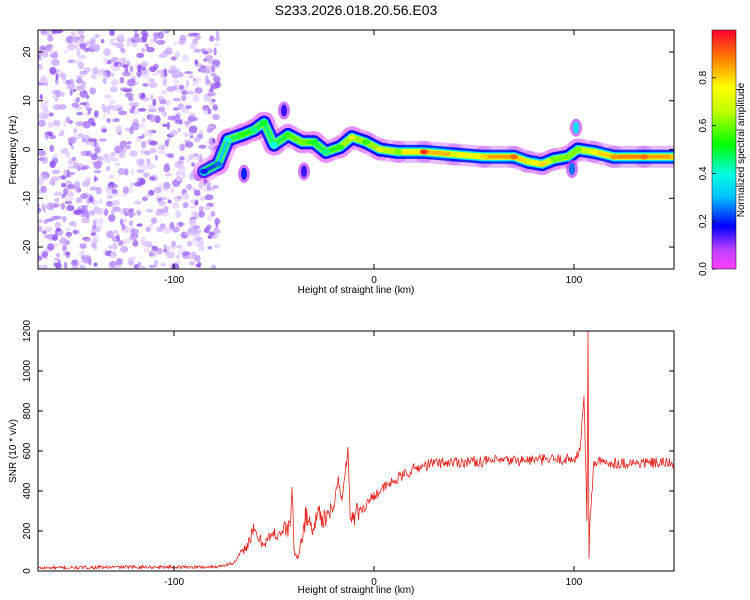 Image resolution: width=750 pixels, height=600 pixels. What do you see at coordinates (356, 290) in the screenshot?
I see `top-x-axis-label: Height of straight line (km)` at bounding box center [356, 290].